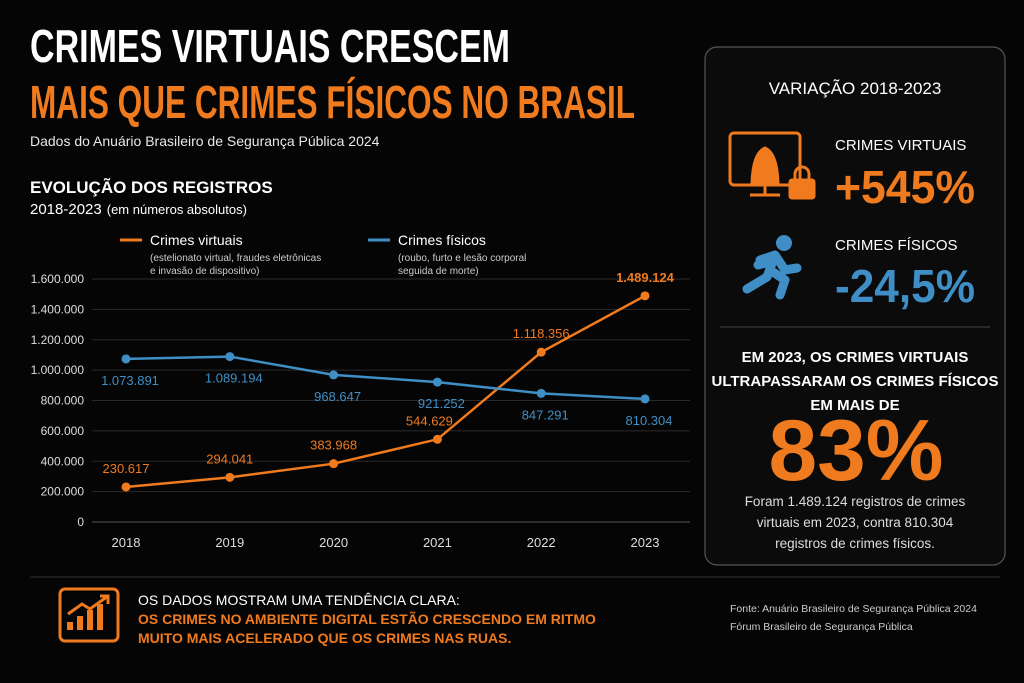 This screenshot has width=1024, height=683. I want to click on hacker, so click(765, 165).